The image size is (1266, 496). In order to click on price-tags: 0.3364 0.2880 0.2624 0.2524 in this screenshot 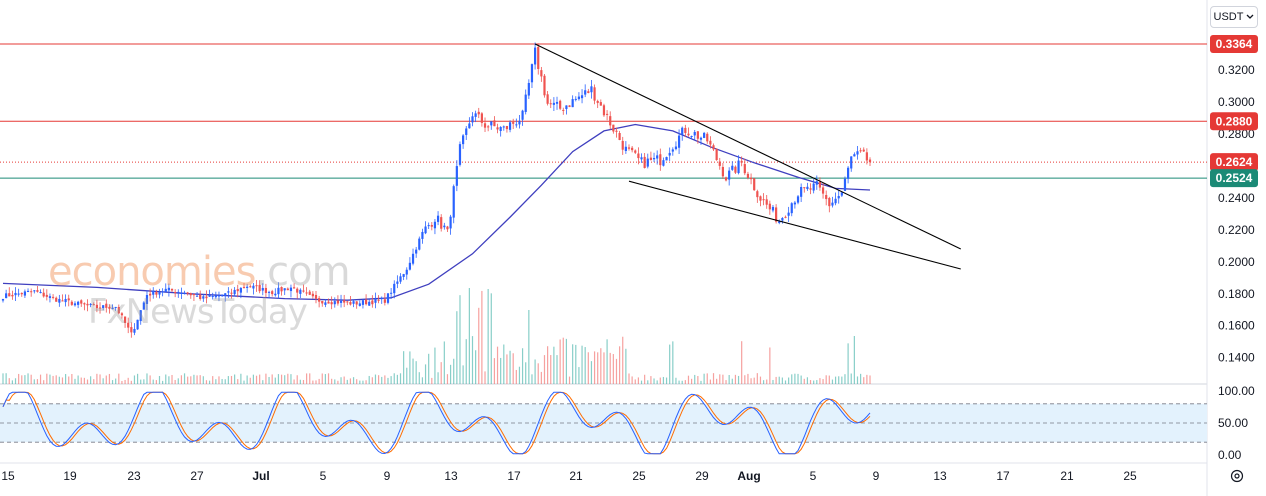, I will do `click(1234, 111)`.